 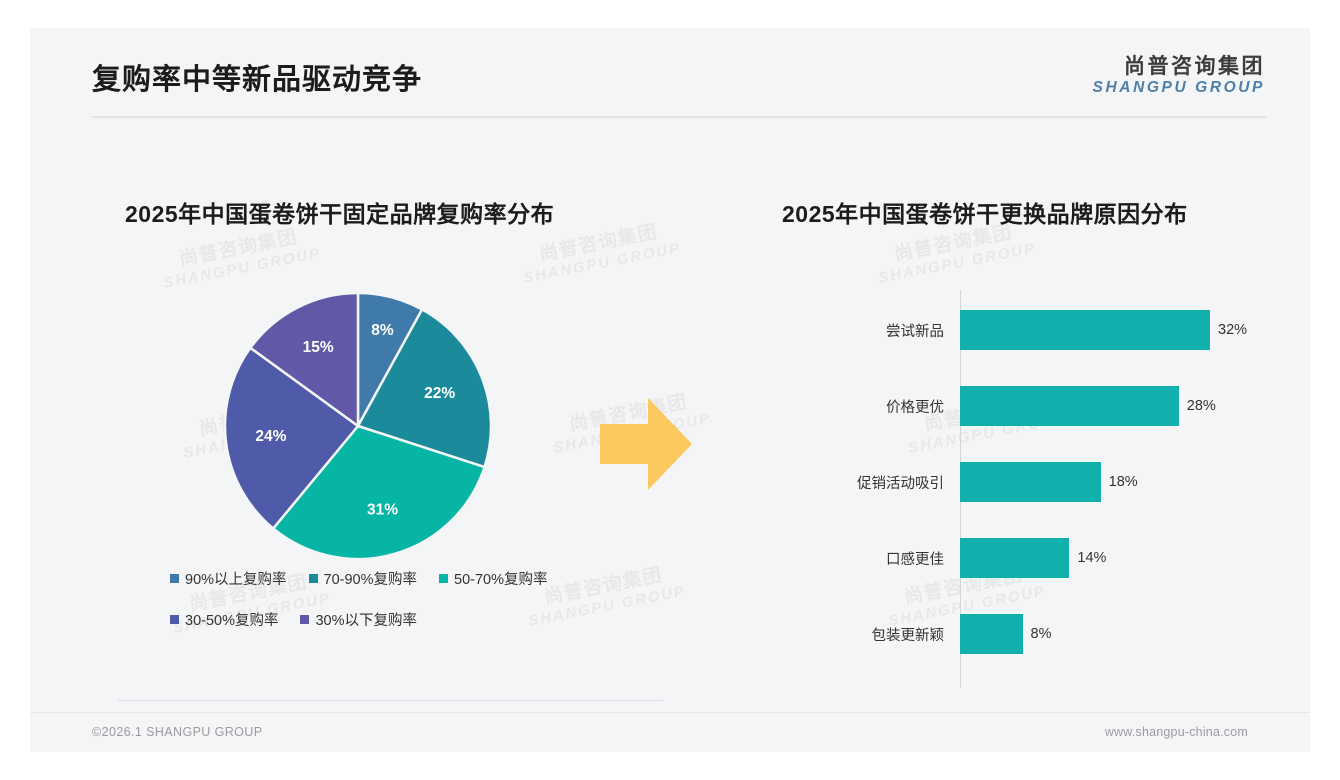 I want to click on logo-chinese: 尚普咨询集团, so click(x=1194, y=66).